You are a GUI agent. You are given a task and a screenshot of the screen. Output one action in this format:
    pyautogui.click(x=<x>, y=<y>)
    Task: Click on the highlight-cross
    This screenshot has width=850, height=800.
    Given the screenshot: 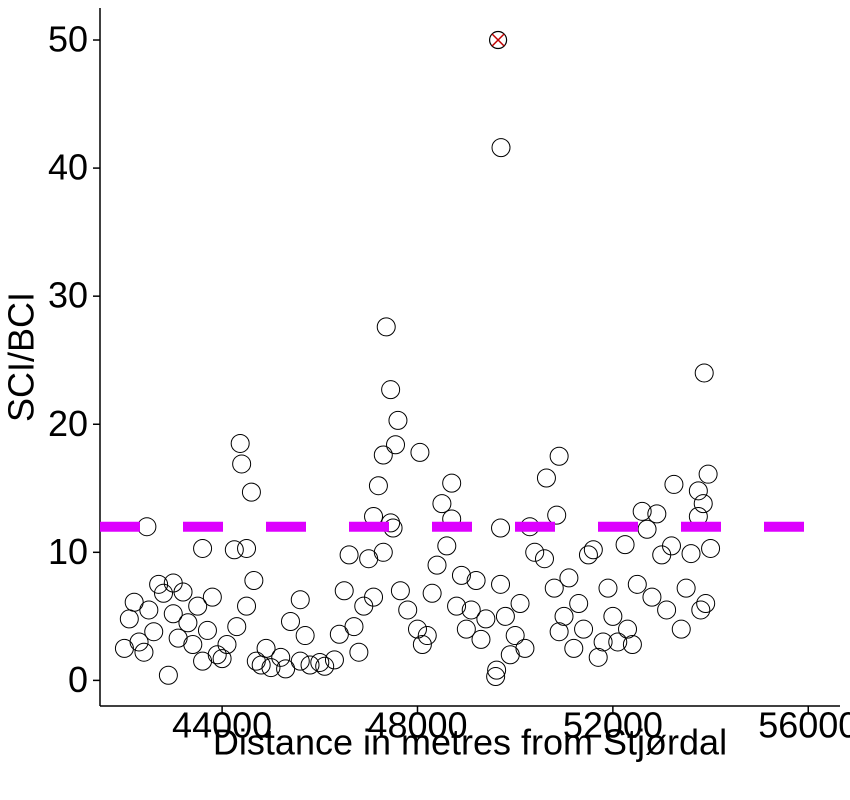 What is the action you would take?
    pyautogui.click(x=498, y=40)
    